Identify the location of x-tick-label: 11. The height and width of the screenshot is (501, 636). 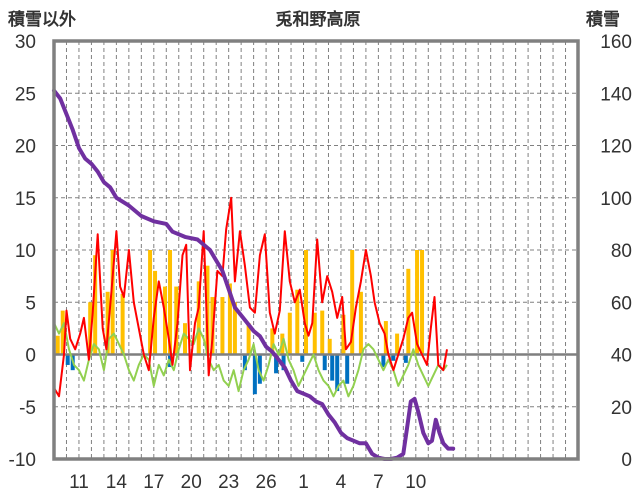
(79, 482).